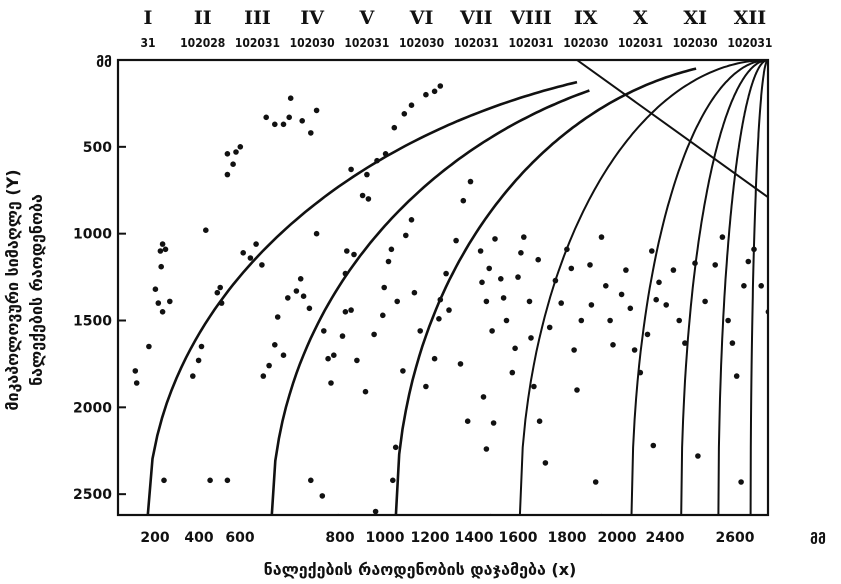 The height and width of the screenshot is (584, 841). Describe the element at coordinates (366, 18) in the screenshot. I see `month-label-5: V` at that location.